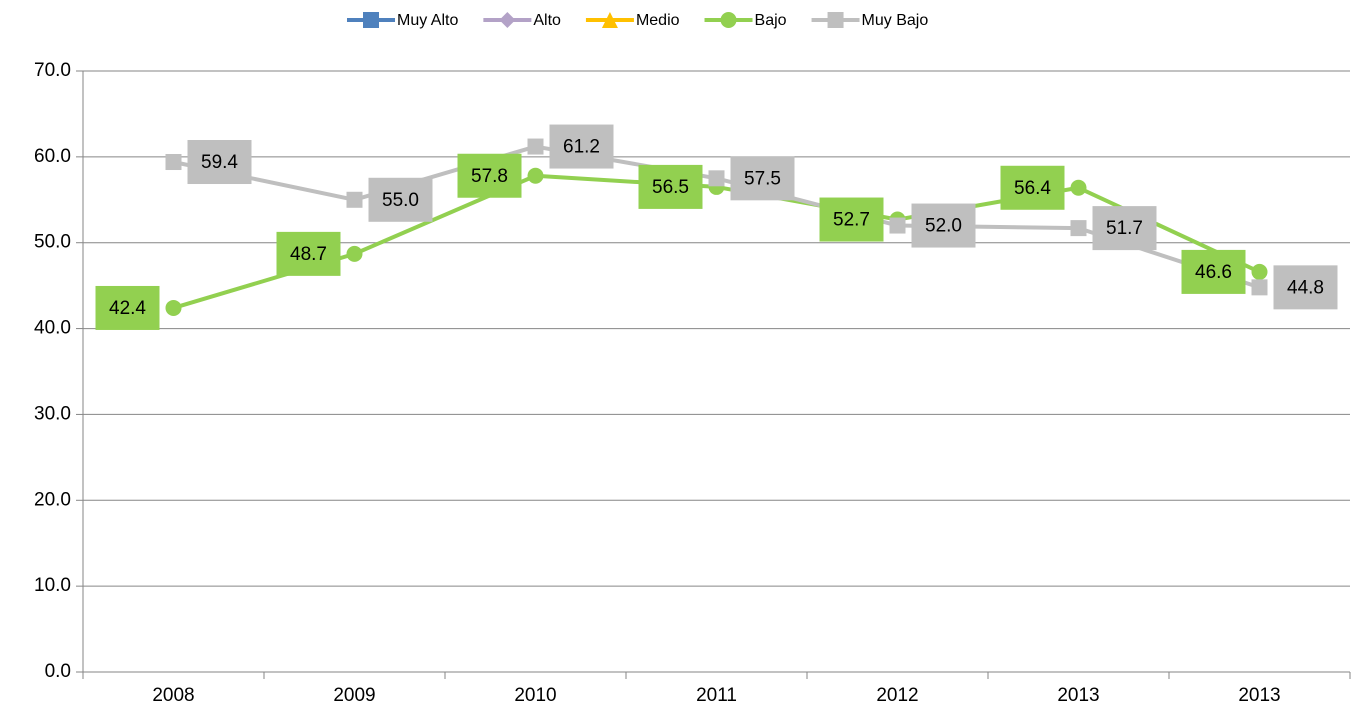 This screenshot has width=1354, height=715. Describe the element at coordinates (58, 671) in the screenshot. I see `y-tick-label: 0.0` at that location.